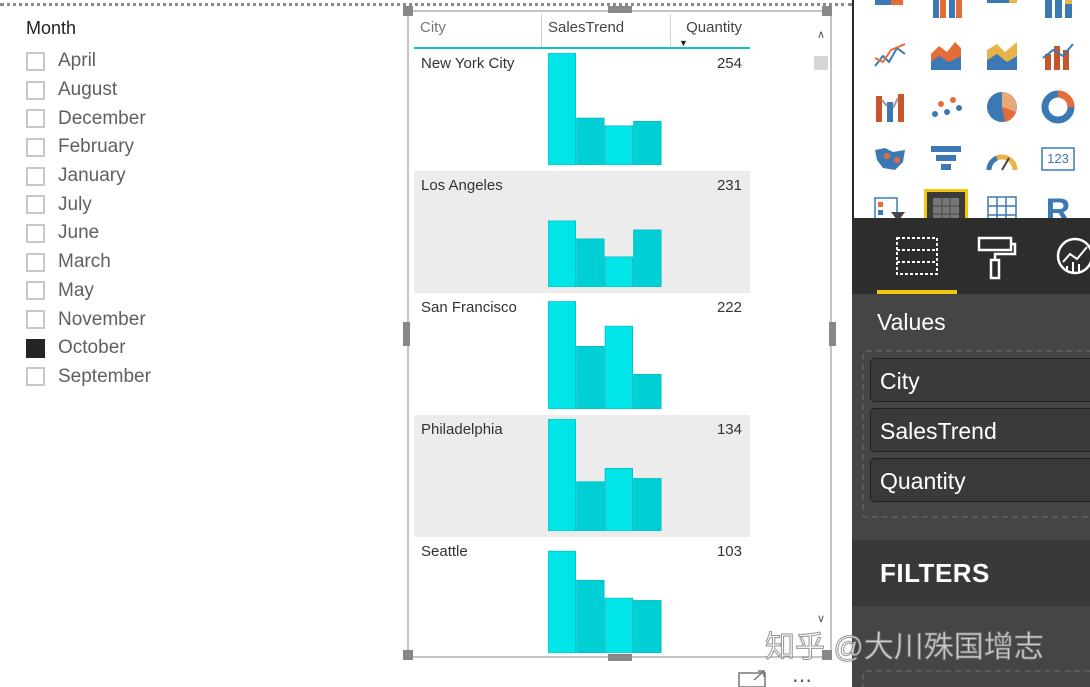 The image size is (1090, 687). I want to click on scroll-thumb, so click(821, 63).